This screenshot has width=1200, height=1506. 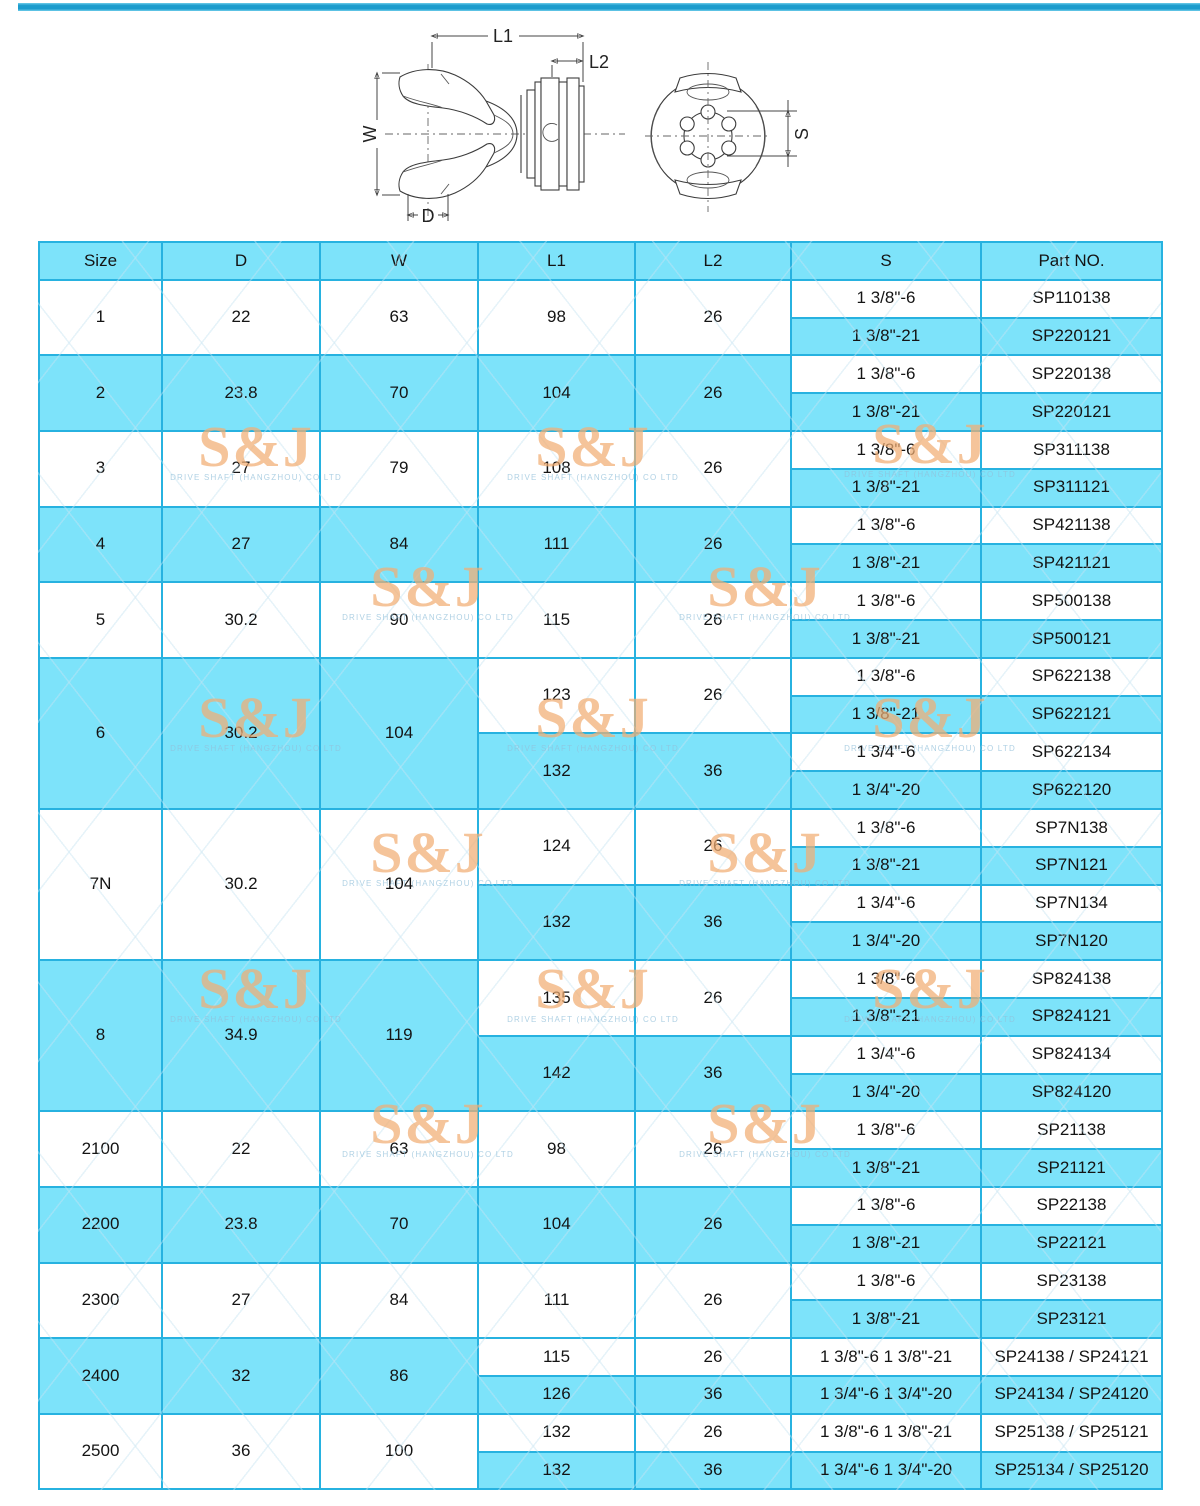 What do you see at coordinates (428, 216) in the screenshot?
I see `dim-label-d: D` at bounding box center [428, 216].